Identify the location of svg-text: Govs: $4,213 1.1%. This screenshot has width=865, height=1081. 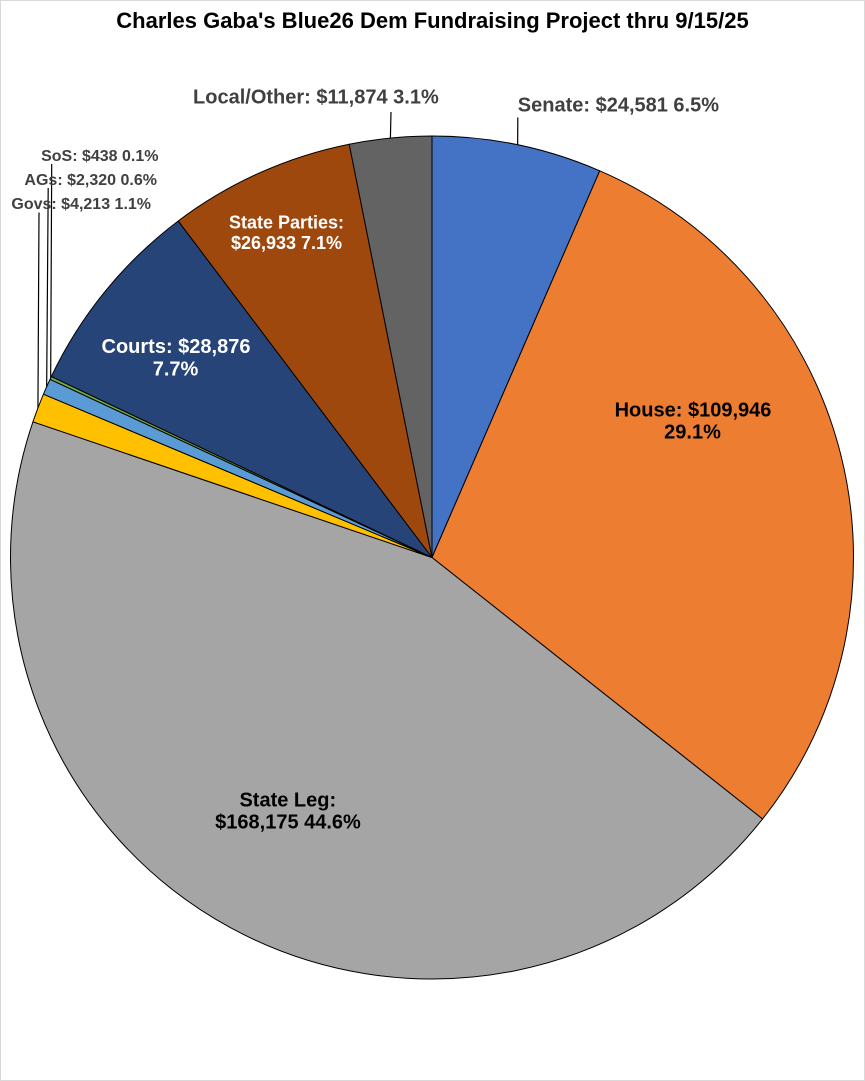
(81, 204).